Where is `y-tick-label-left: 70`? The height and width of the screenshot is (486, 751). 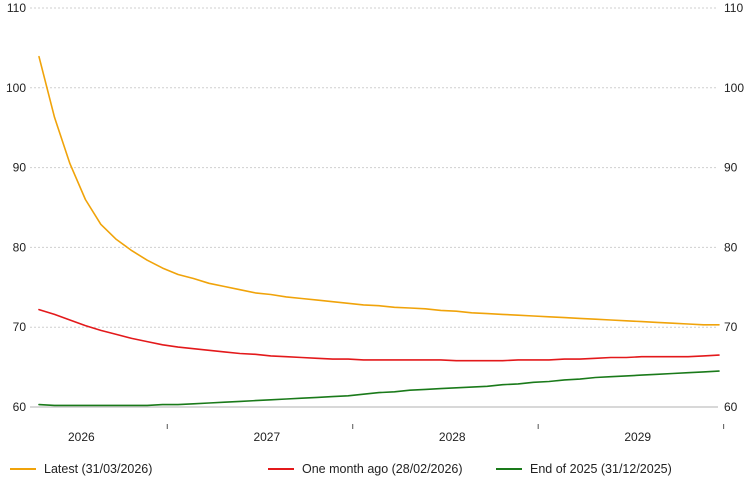
y-tick-label-left: 70 is located at coordinates (20, 327).